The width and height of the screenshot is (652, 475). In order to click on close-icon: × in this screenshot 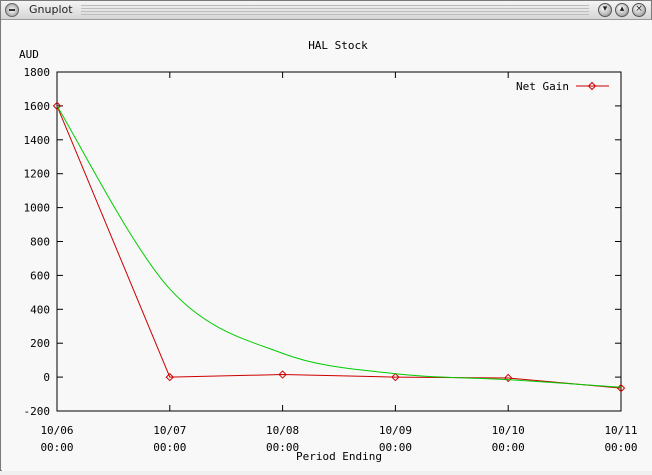, I will do `click(639, 10)`.